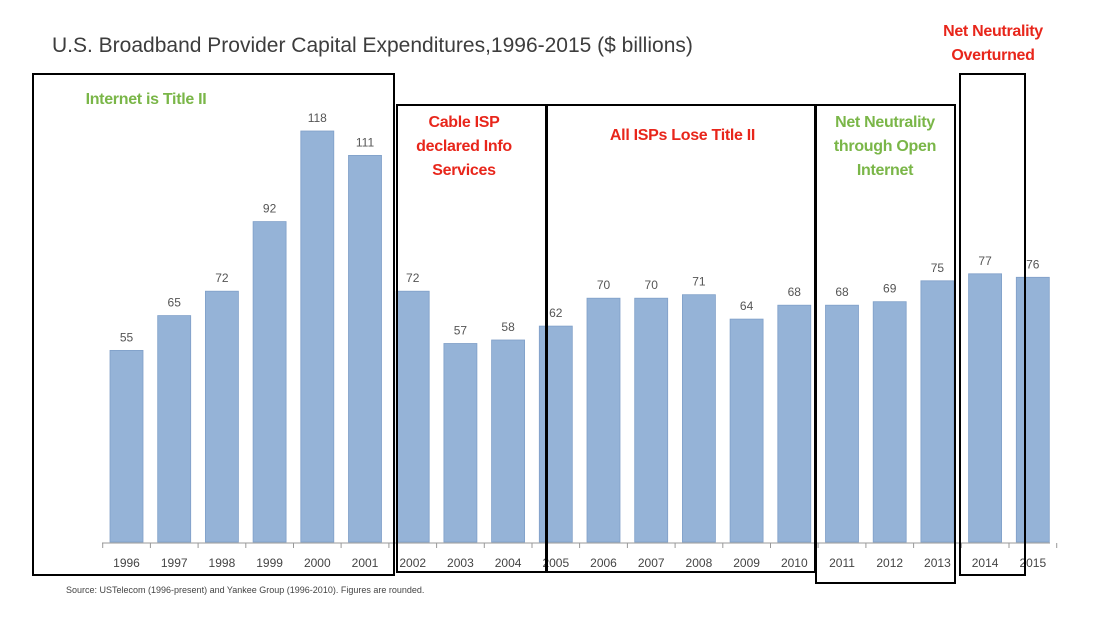 This screenshot has width=1106, height=636. I want to click on annotation-net-neutrality-overturned: Net Neutrality Overturned, so click(993, 43).